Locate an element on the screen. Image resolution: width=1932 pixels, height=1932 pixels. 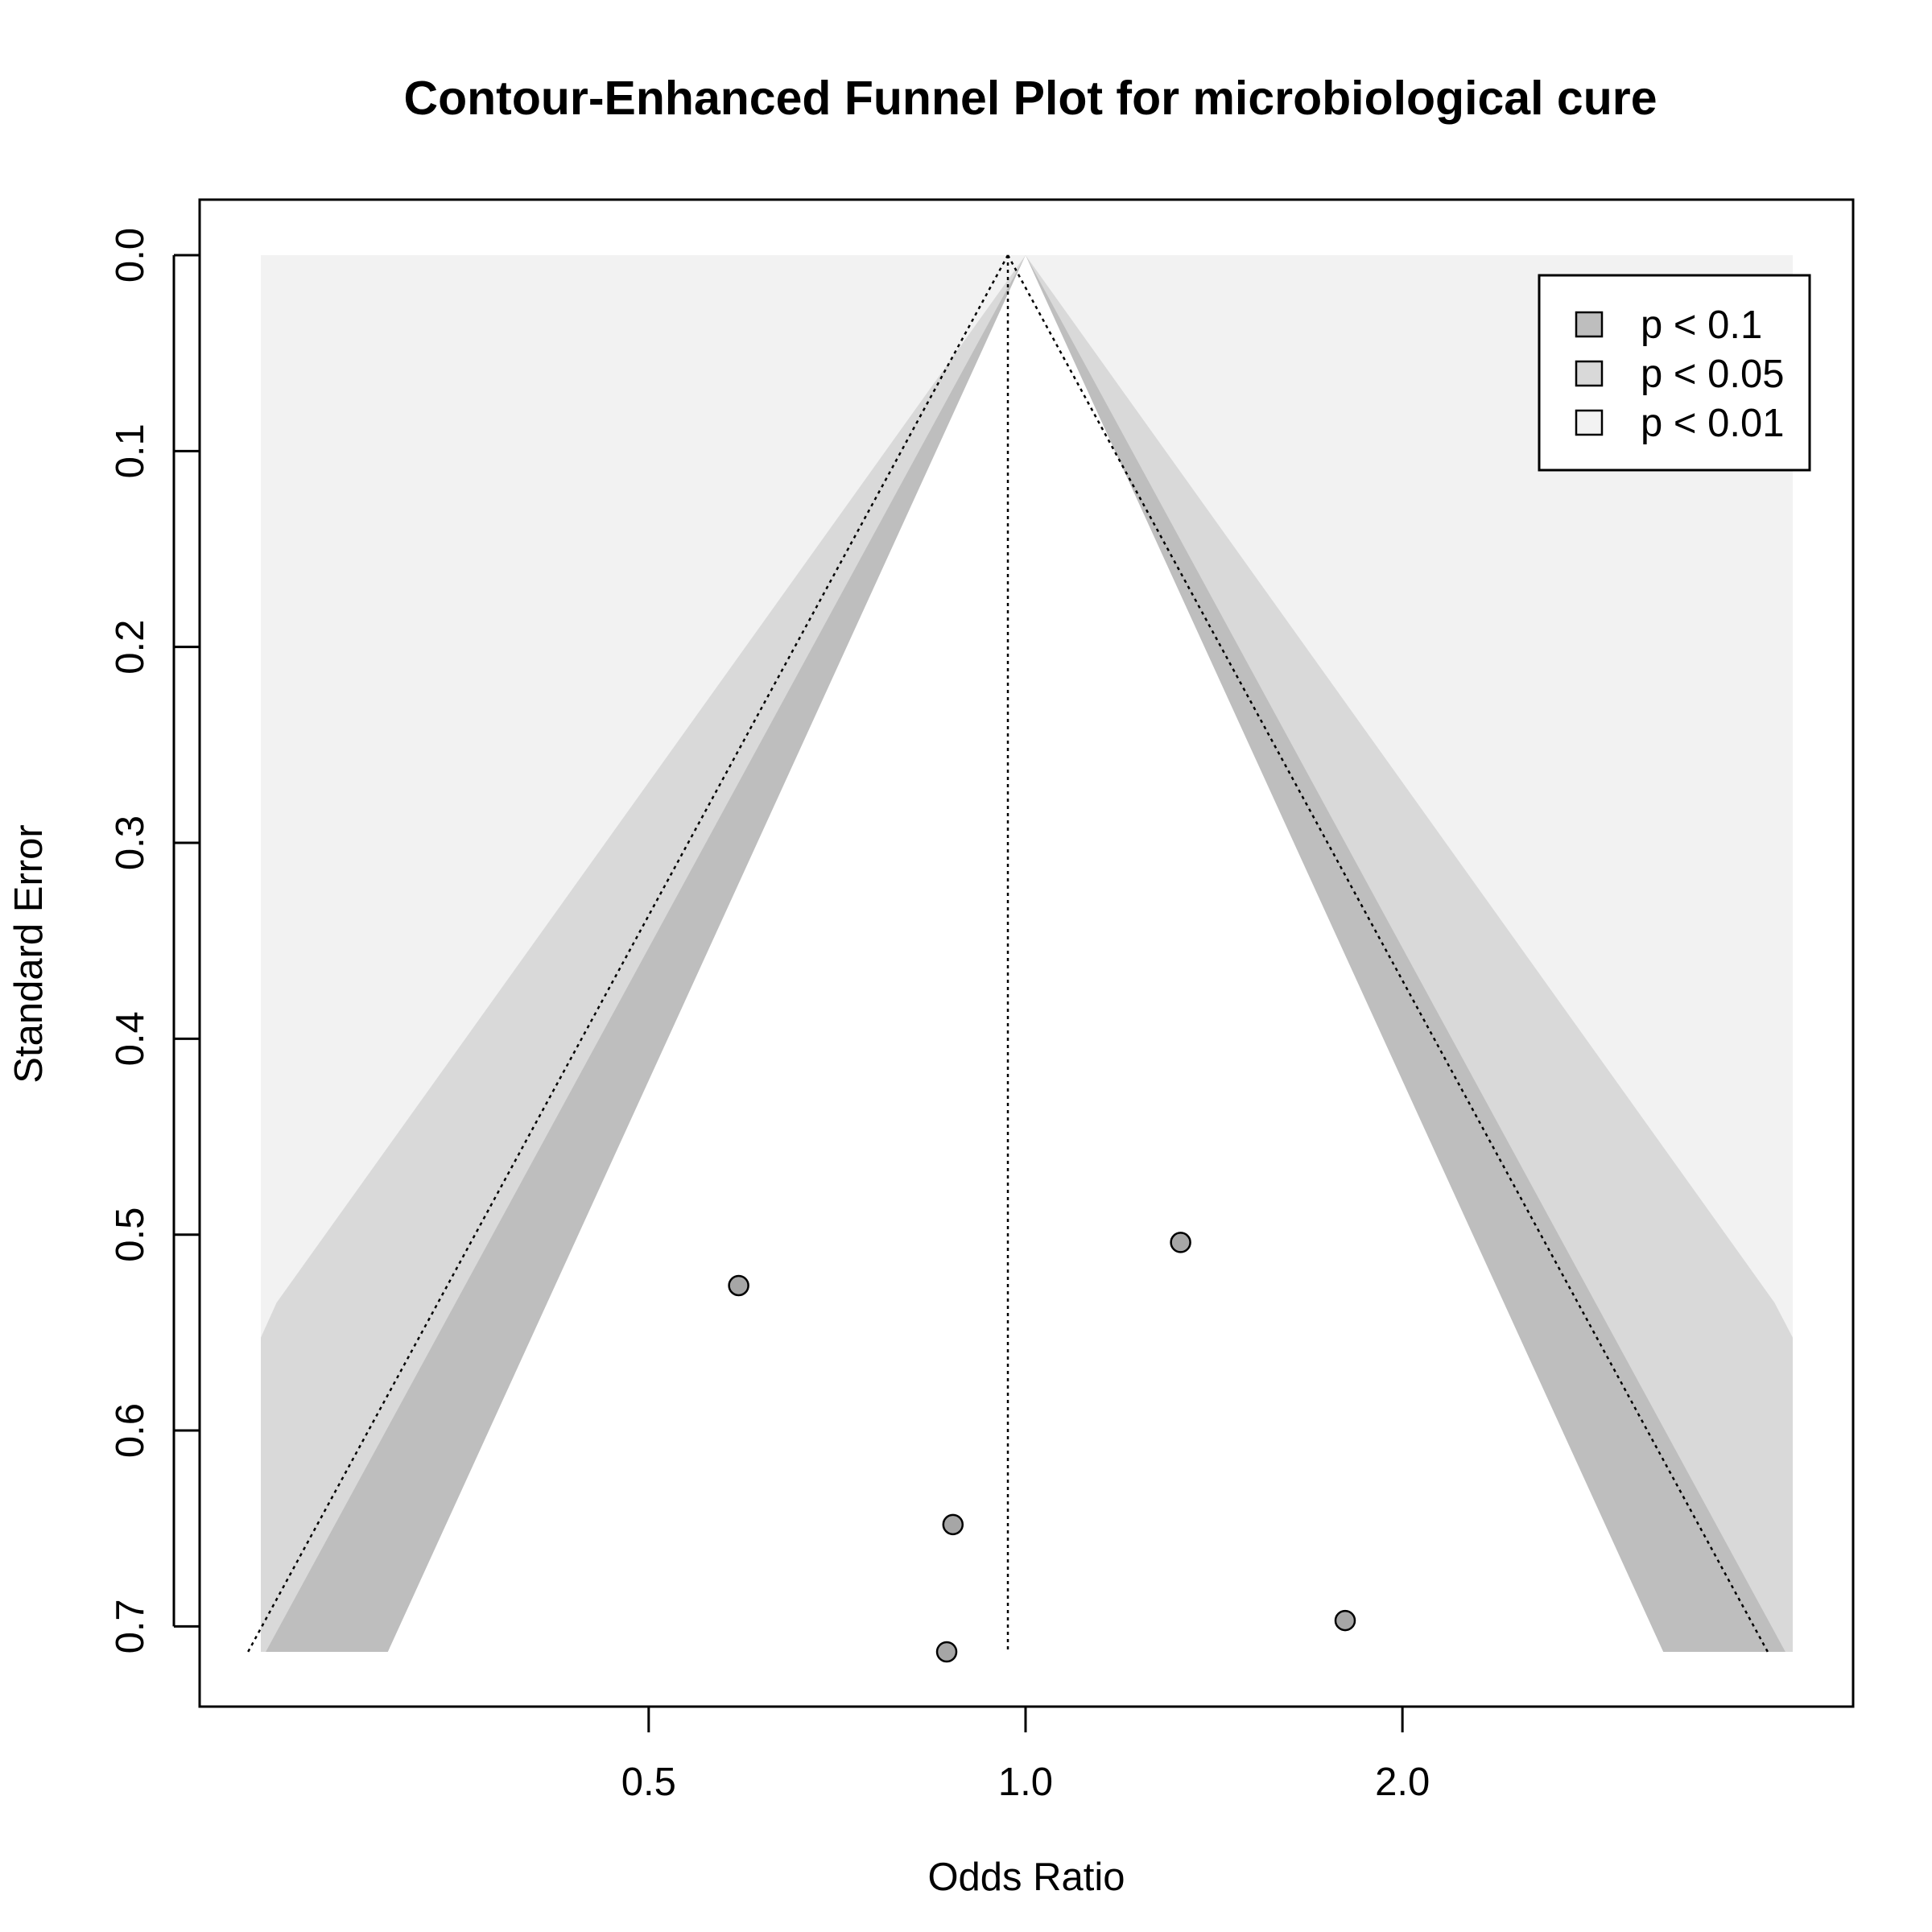
y-tick-label: 0.0 is located at coordinates (130, 255).